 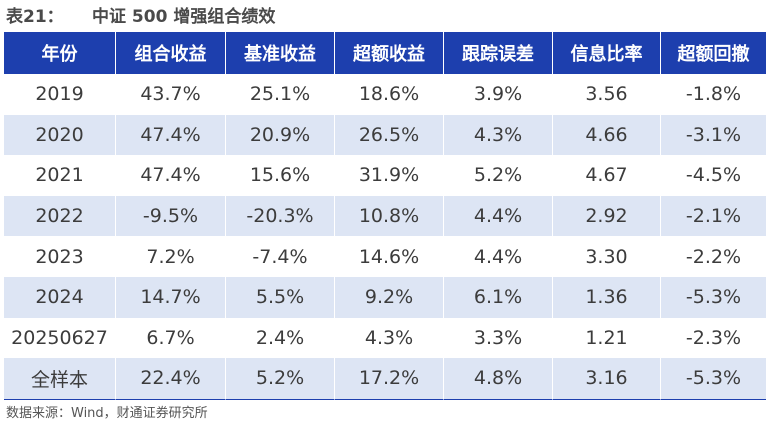 What do you see at coordinates (497, 338) in the screenshot?
I see `cell-tracking-error: 3.3%` at bounding box center [497, 338].